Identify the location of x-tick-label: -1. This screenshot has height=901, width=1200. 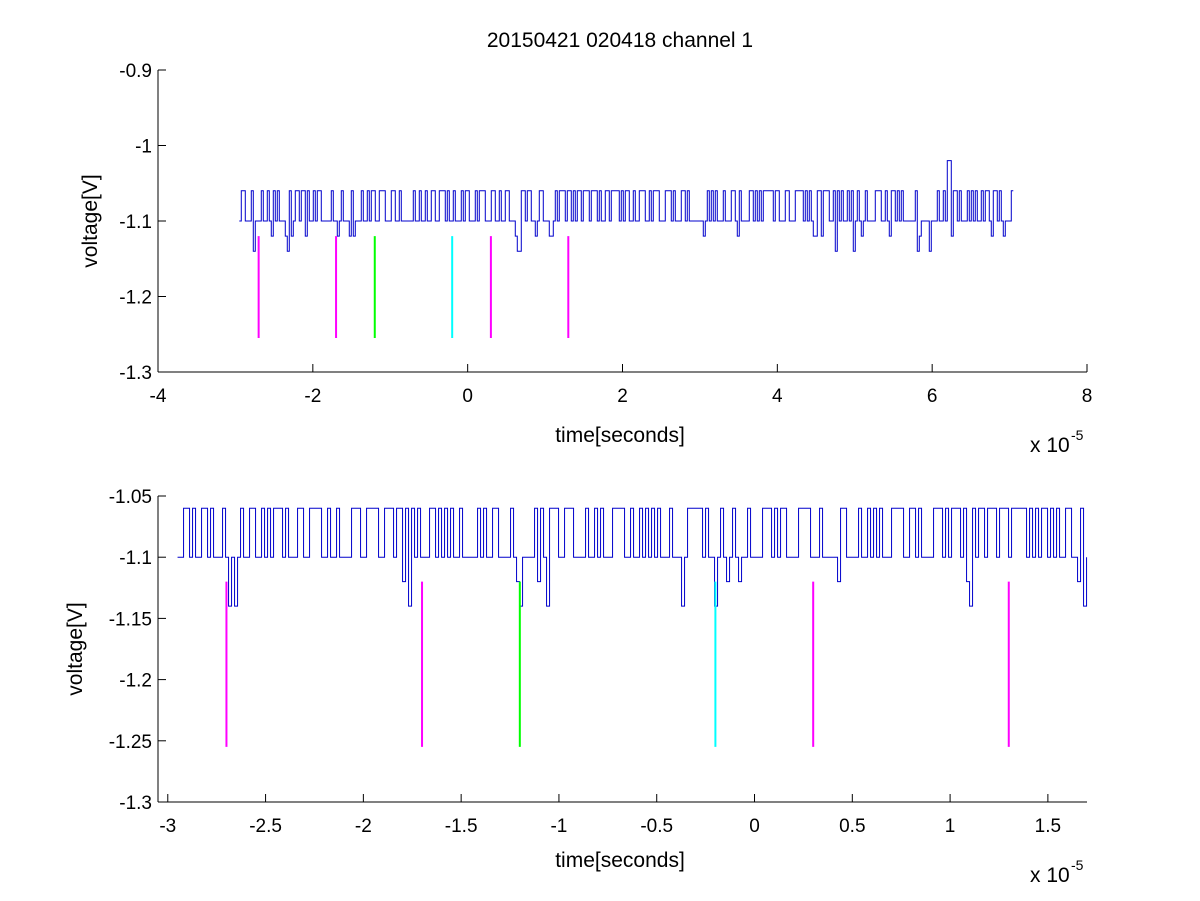
(558, 826).